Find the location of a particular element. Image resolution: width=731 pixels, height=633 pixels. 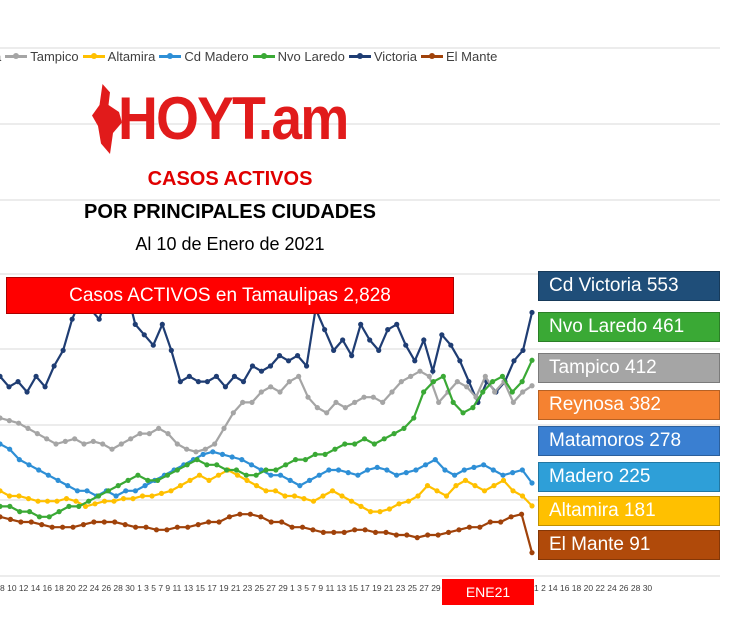

x-axis-ticks-right: 1 2 14 16 18 20 22 24 26 28 30 is located at coordinates (593, 588).